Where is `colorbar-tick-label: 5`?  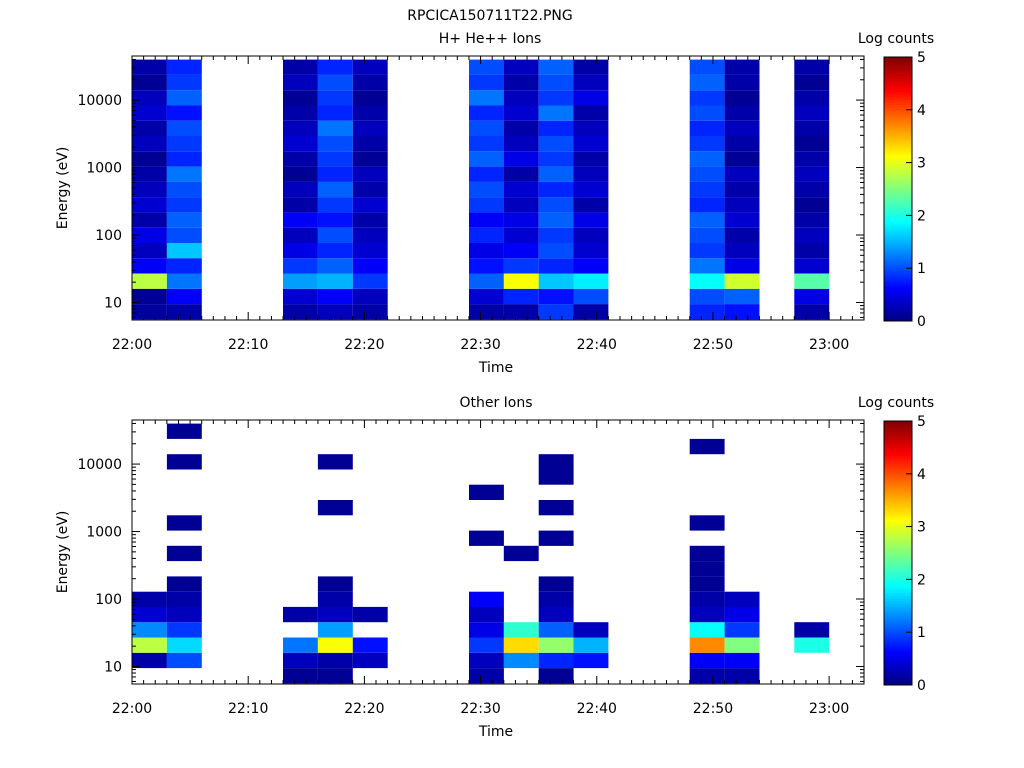 colorbar-tick-label: 5 is located at coordinates (921, 58).